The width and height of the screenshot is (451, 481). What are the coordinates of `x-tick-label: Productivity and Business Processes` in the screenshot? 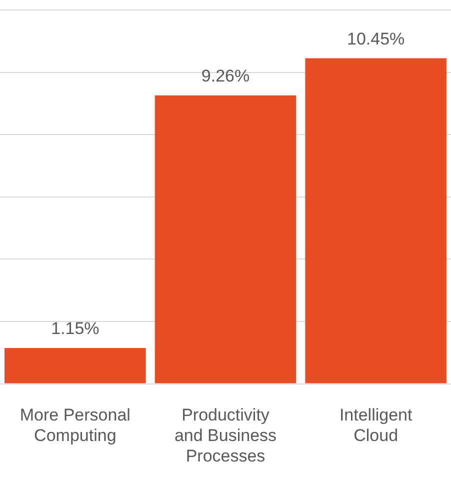 It's located at (225, 436).